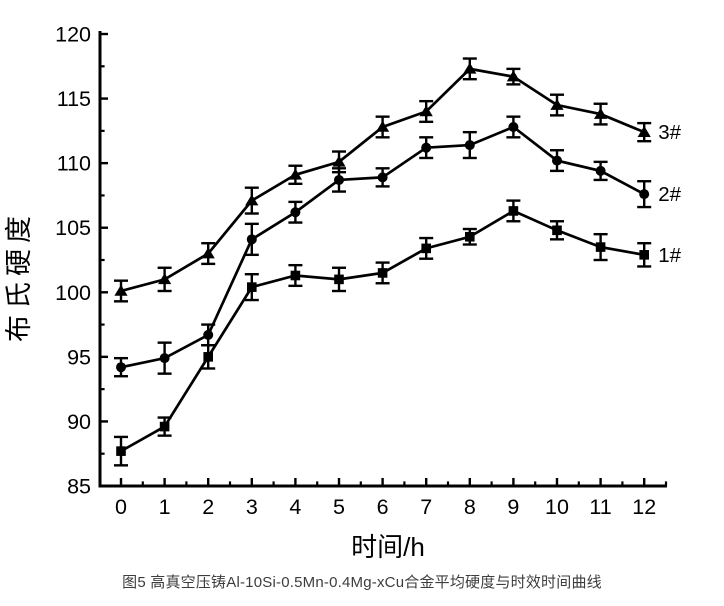  Describe the element at coordinates (73, 228) in the screenshot. I see `y-tick-label: 105` at that location.